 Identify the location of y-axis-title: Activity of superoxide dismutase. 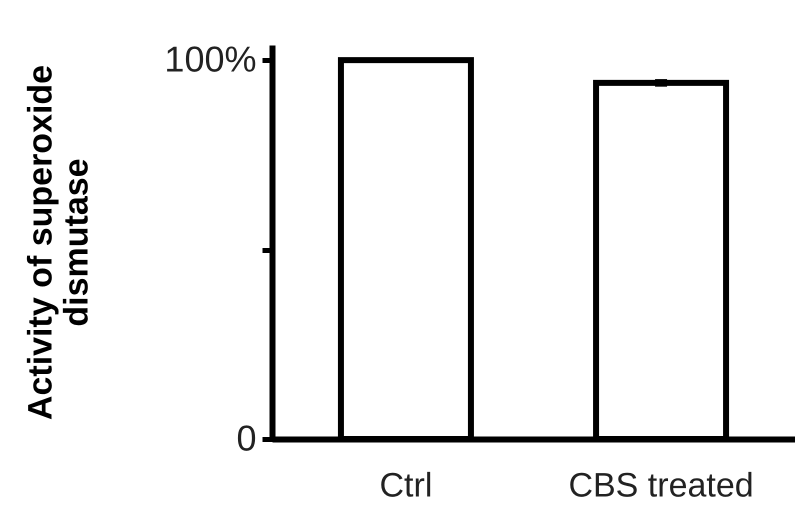
(58, 242).